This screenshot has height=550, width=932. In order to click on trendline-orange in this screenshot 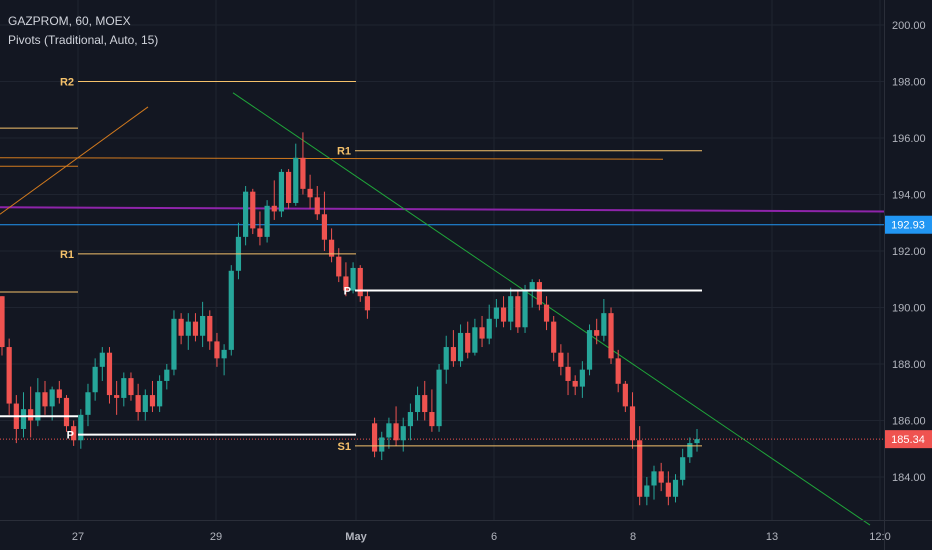, I will do `click(332, 158)`.